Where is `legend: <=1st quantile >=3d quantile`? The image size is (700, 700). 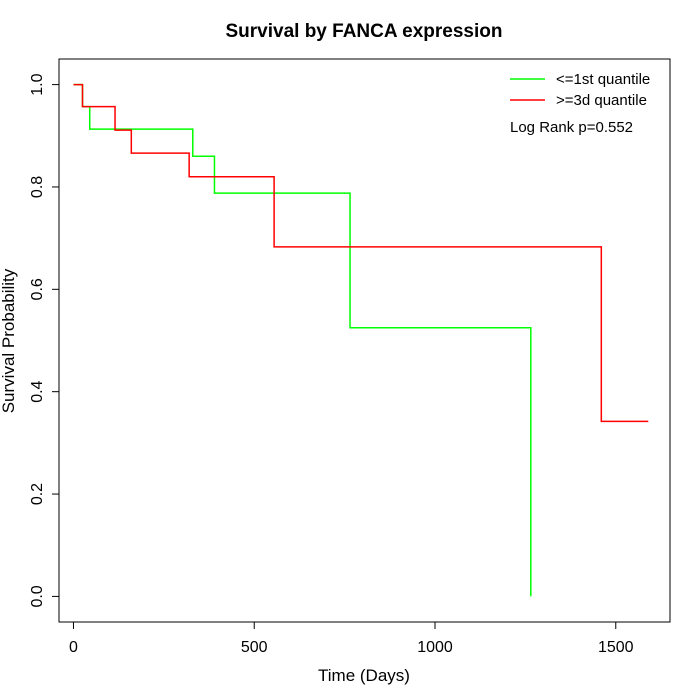
legend: <=1st quantile >=3d quantile is located at coordinates (580, 90).